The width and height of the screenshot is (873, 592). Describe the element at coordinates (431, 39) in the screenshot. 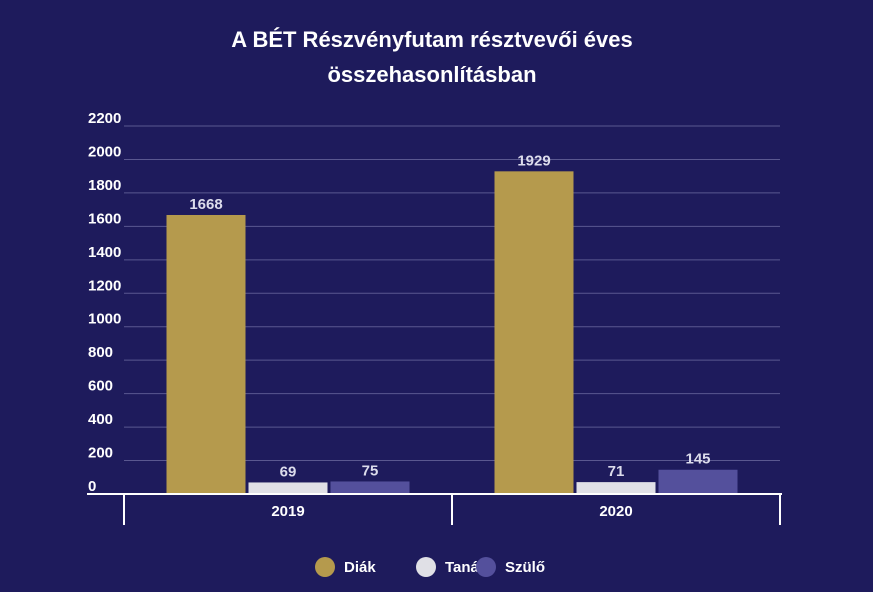

I see `chart-title-line-1: A BÉT Részvényfutam résztvevői éves` at that location.